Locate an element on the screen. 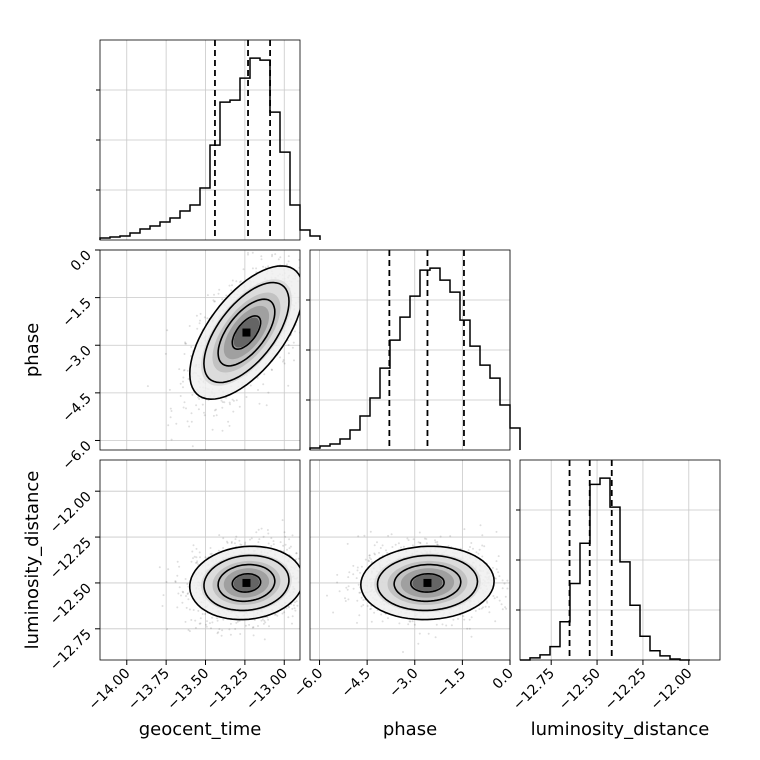 This screenshot has height=760, width=760. x-tick-label: −1.5 is located at coordinates (451, 683).